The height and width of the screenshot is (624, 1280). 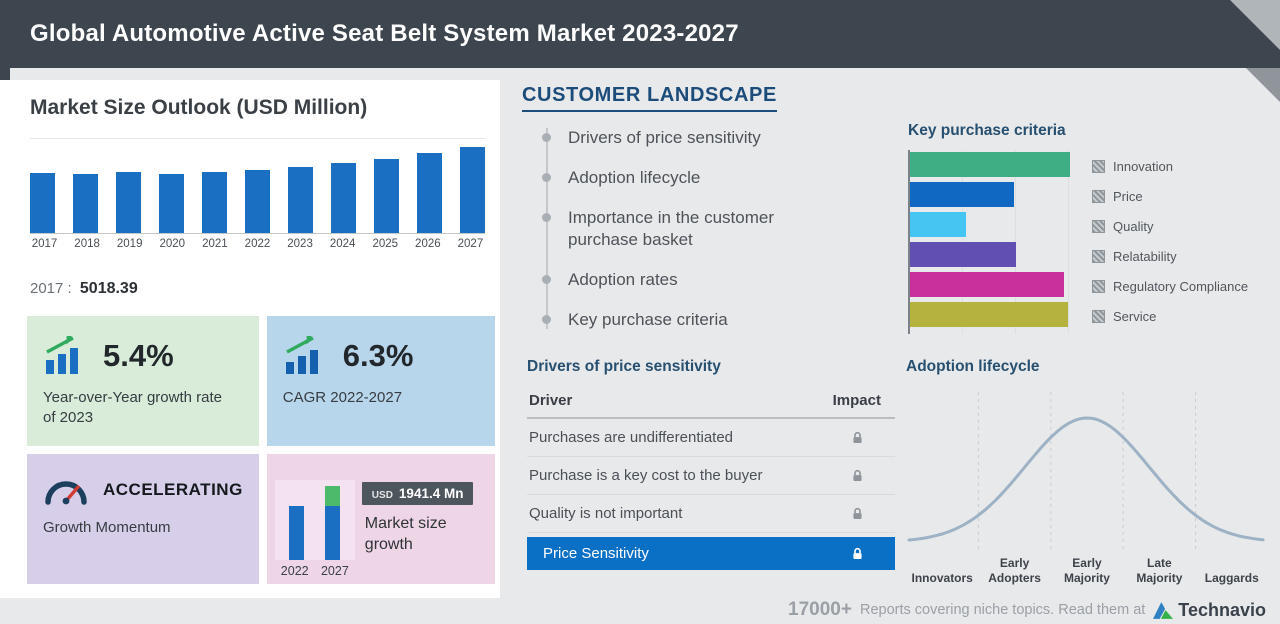 What do you see at coordinates (300, 200) in the screenshot?
I see `bar-2023` at bounding box center [300, 200].